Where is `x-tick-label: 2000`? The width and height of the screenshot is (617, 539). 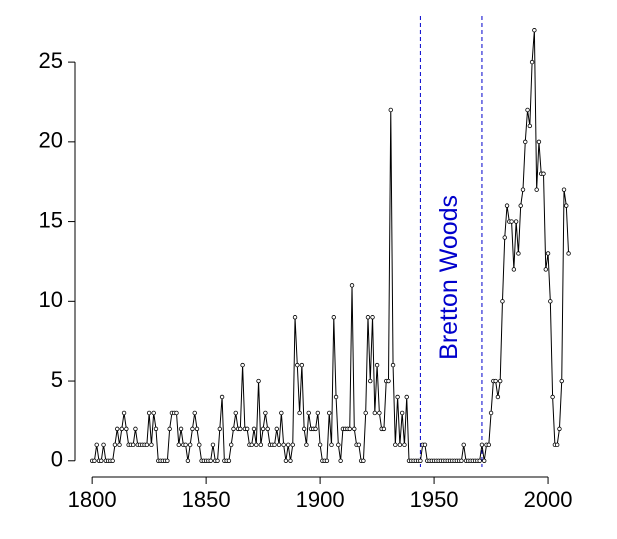
x-tick-label: 2000 is located at coordinates (548, 499).